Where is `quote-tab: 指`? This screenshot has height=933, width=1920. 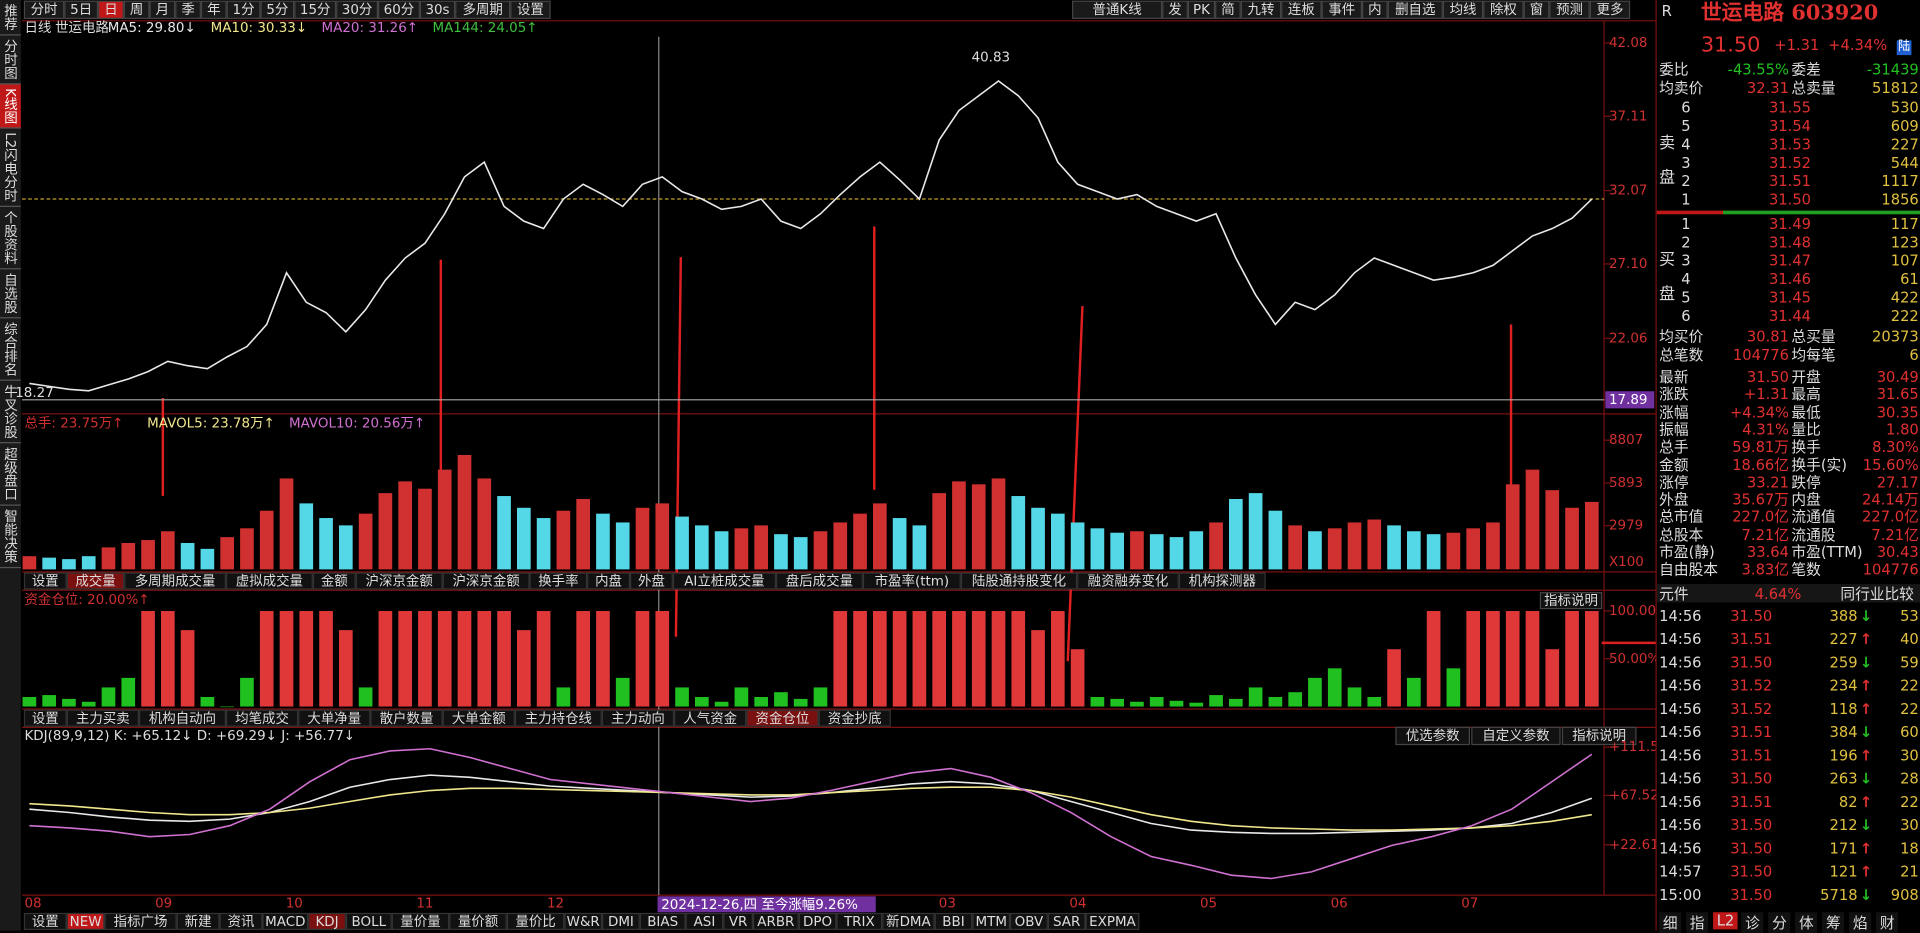
quote-tab: 指 is located at coordinates (1697, 922).